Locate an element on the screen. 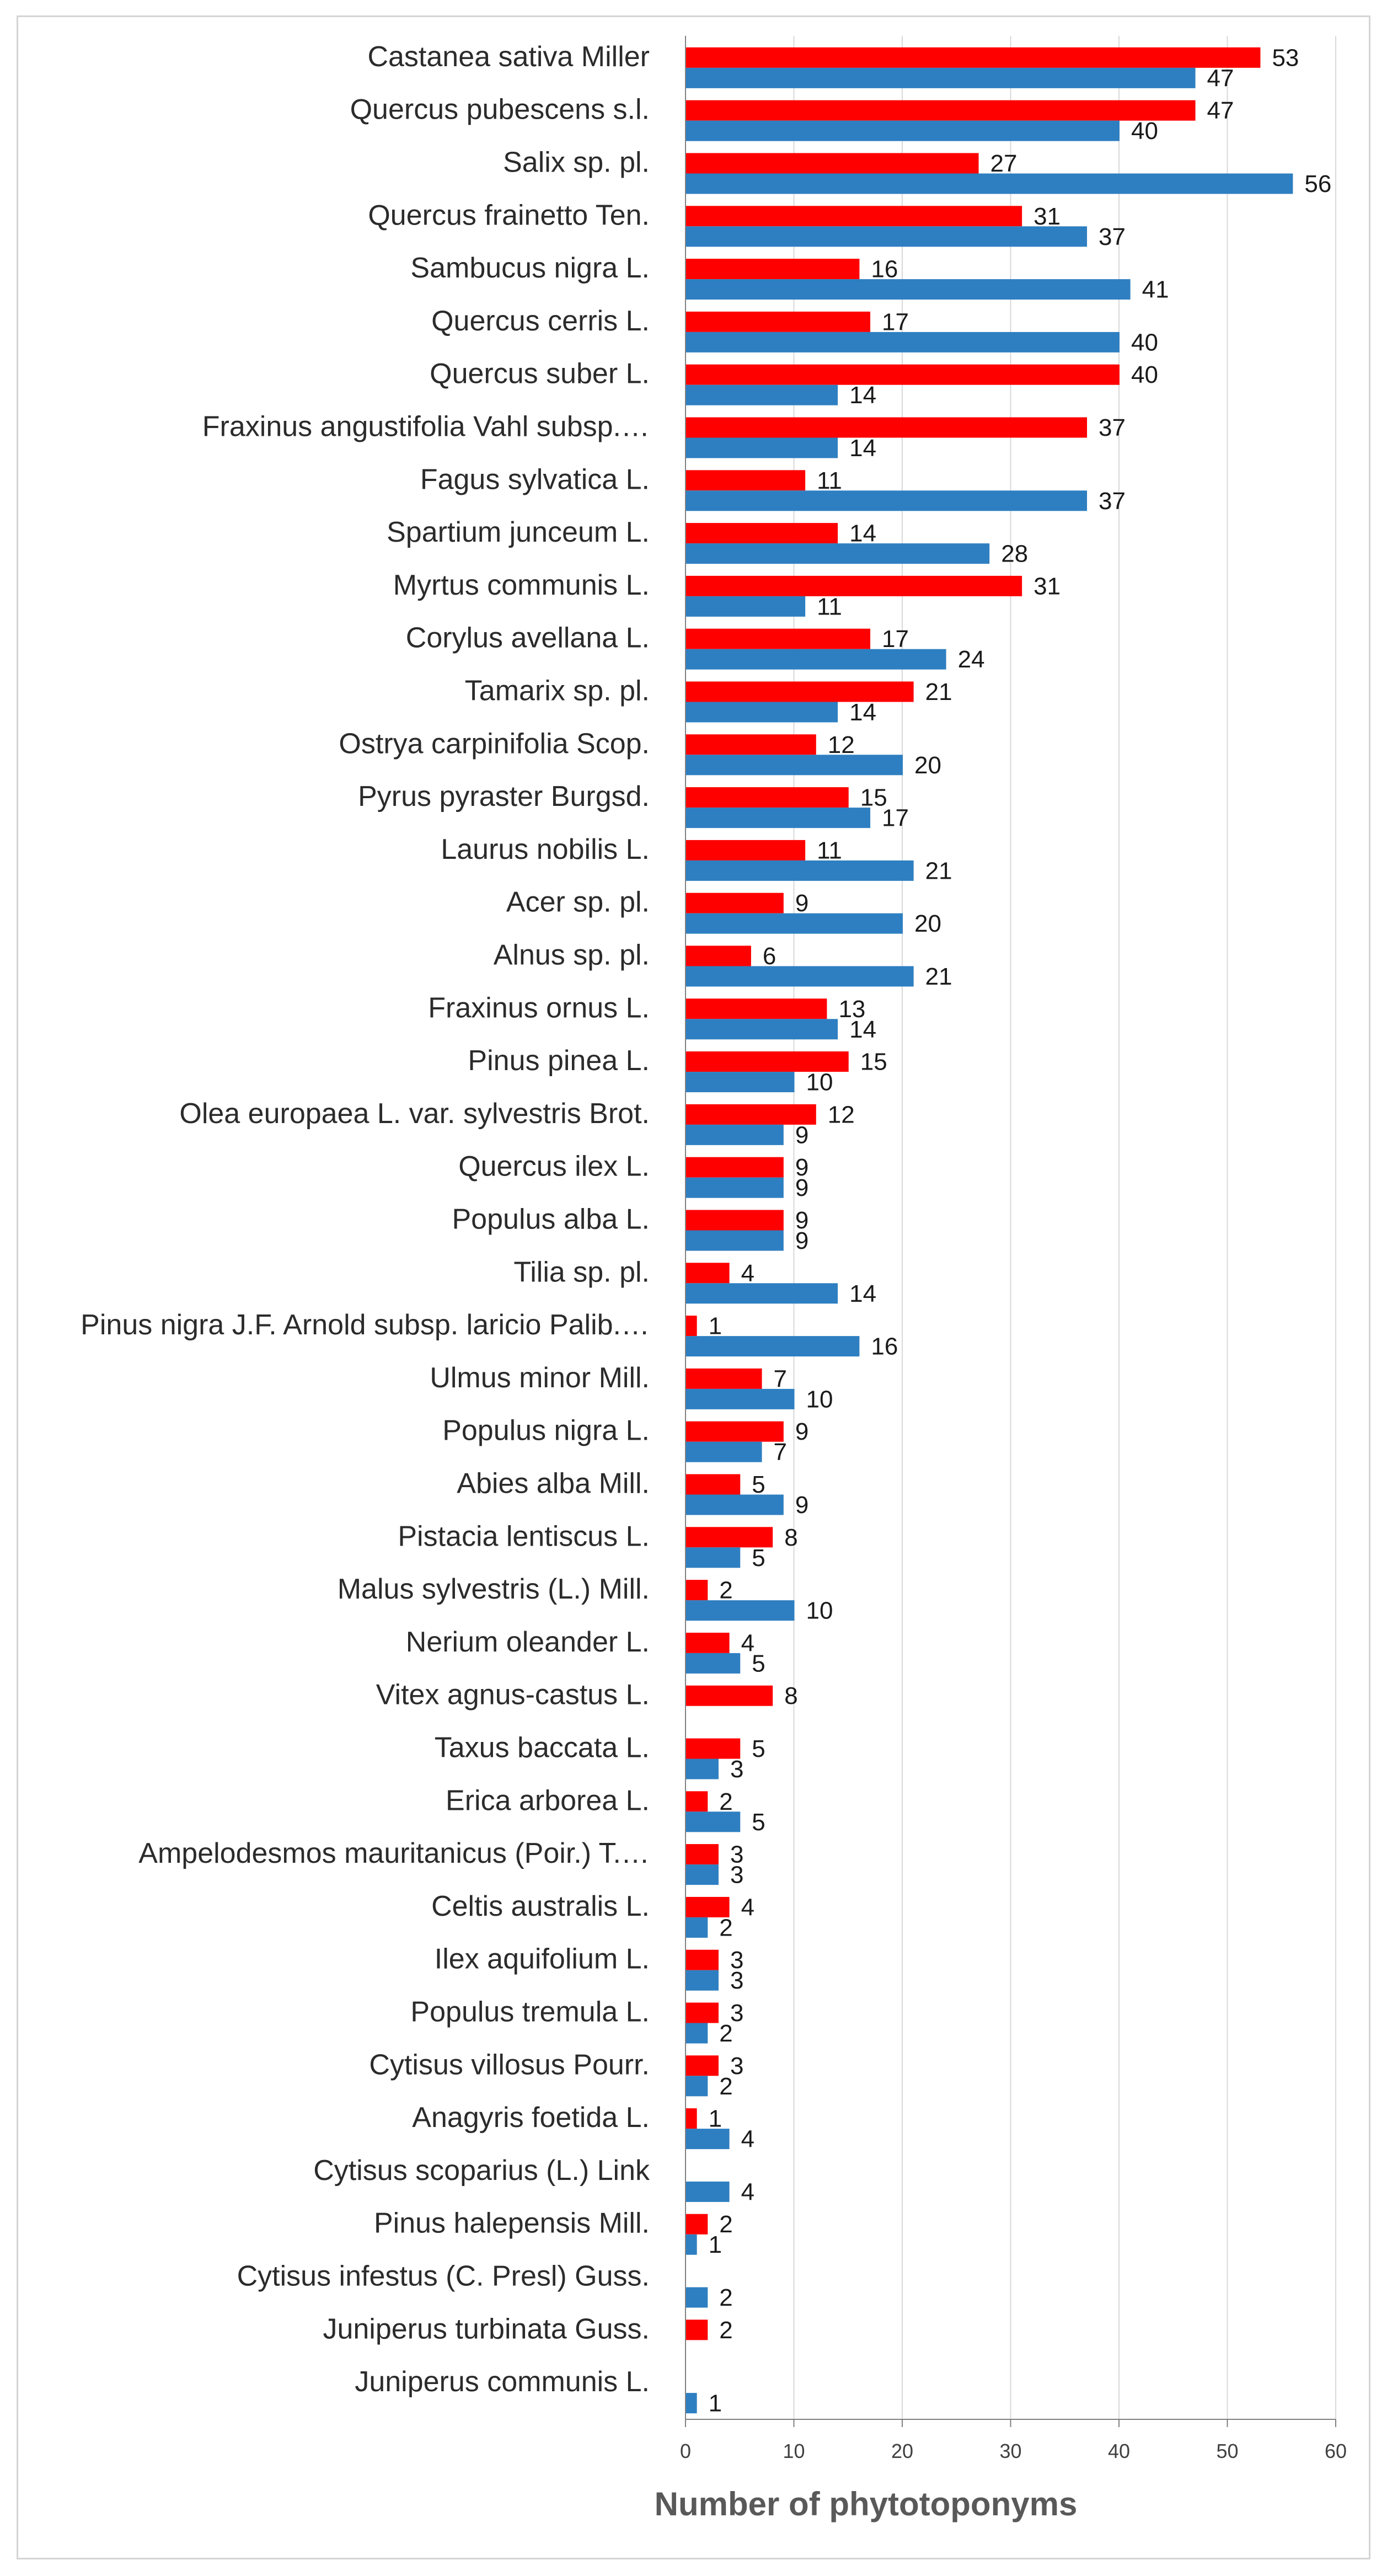 The image size is (1387, 2576). category-label: Ilex aquifolium L. is located at coordinates (542, 1959).